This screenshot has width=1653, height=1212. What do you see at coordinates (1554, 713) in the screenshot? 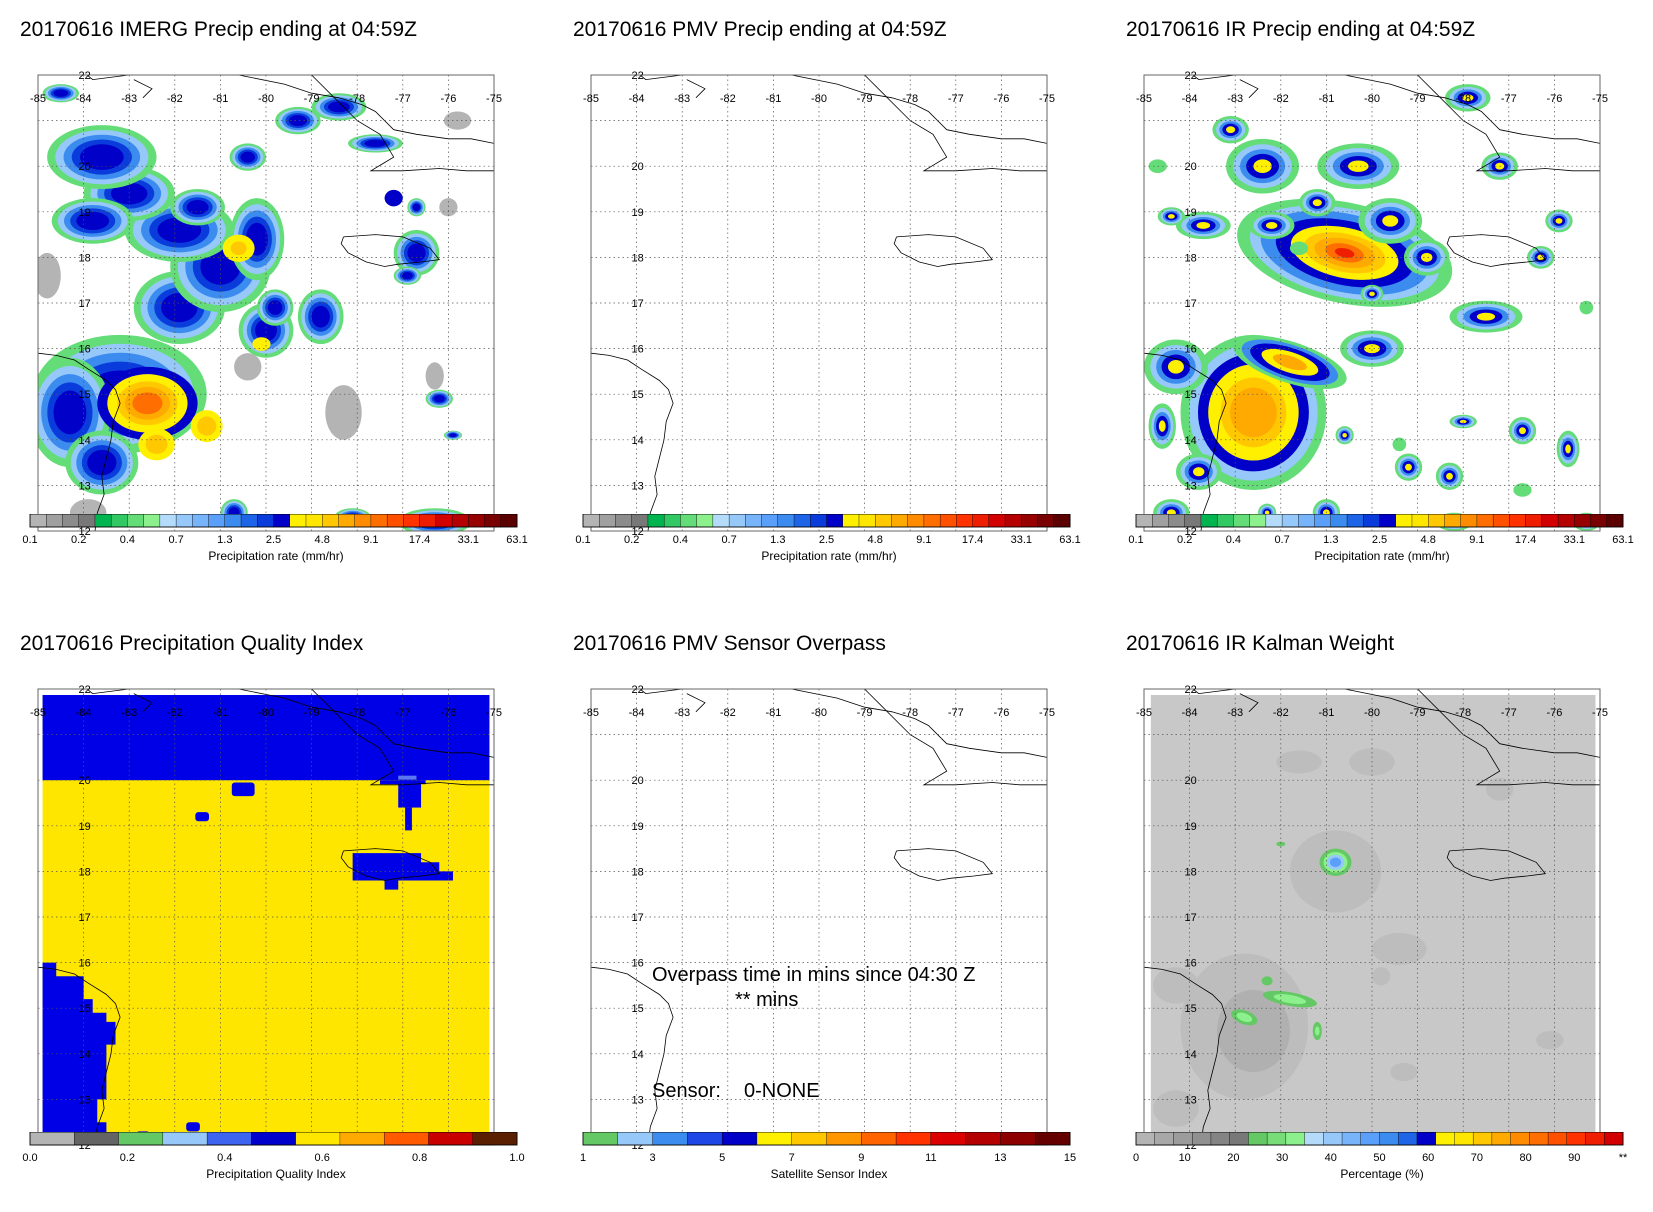
I see `lon-tick-label: -76` at bounding box center [1554, 713].